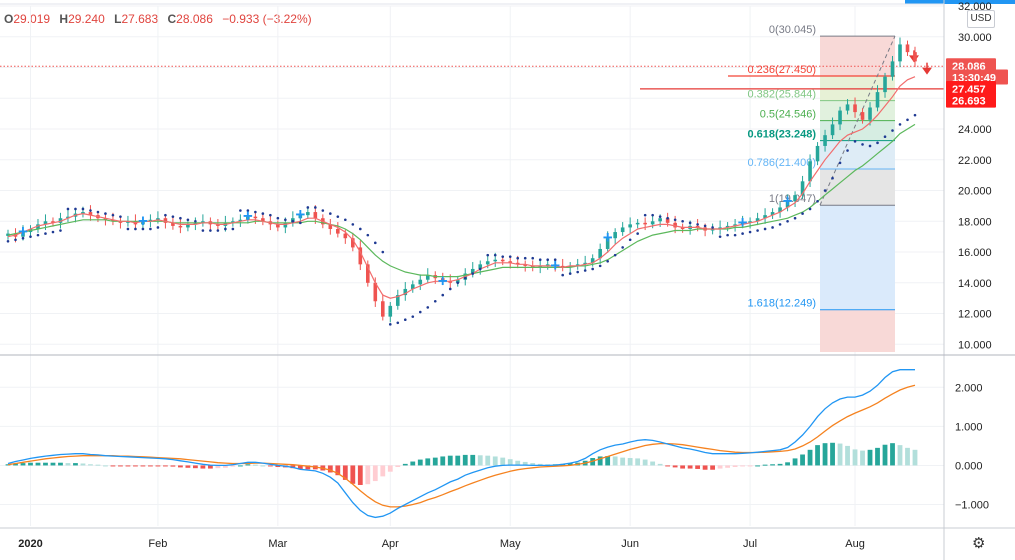  What do you see at coordinates (979, 543) in the screenshot?
I see `gear-icon: ⚙` at bounding box center [979, 543].